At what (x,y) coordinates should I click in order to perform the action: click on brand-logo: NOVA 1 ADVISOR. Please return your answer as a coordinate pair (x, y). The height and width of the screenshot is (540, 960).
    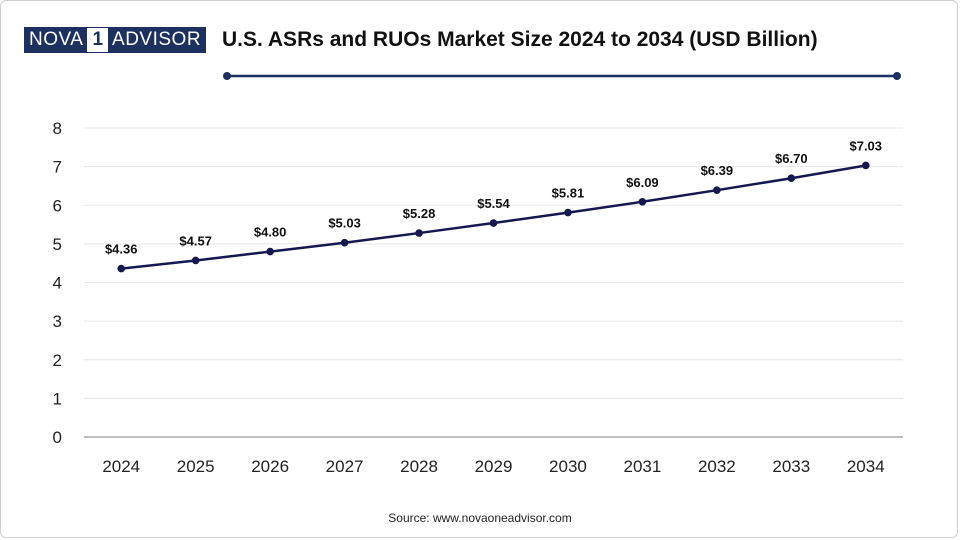
    Looking at the image, I should click on (115, 40).